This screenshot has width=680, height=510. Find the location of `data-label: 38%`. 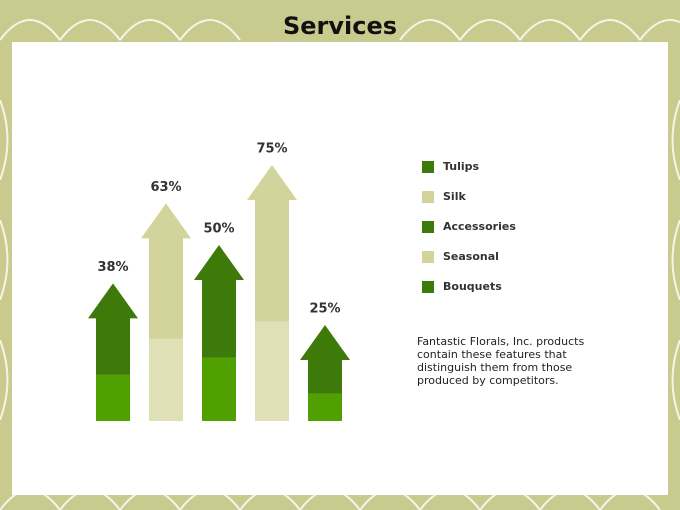

data-label: 38% is located at coordinates (112, 267).